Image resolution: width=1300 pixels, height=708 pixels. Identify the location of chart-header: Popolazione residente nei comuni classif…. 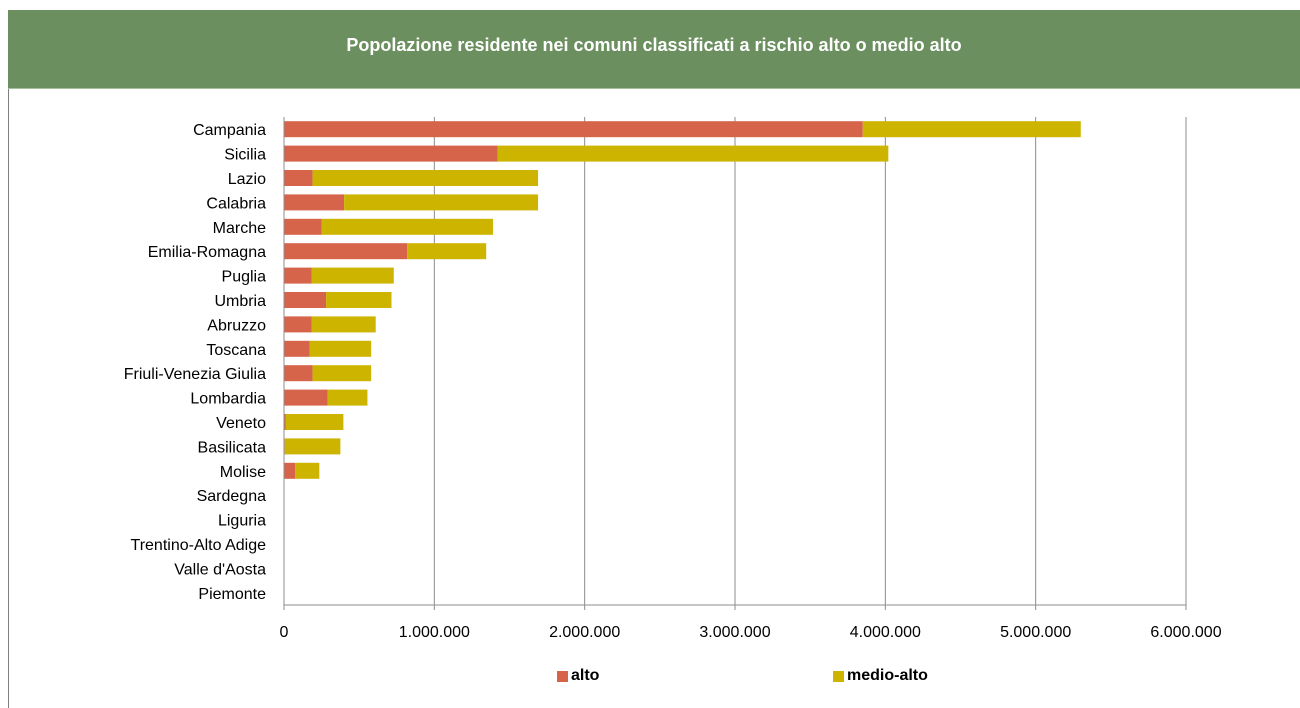
(654, 49).